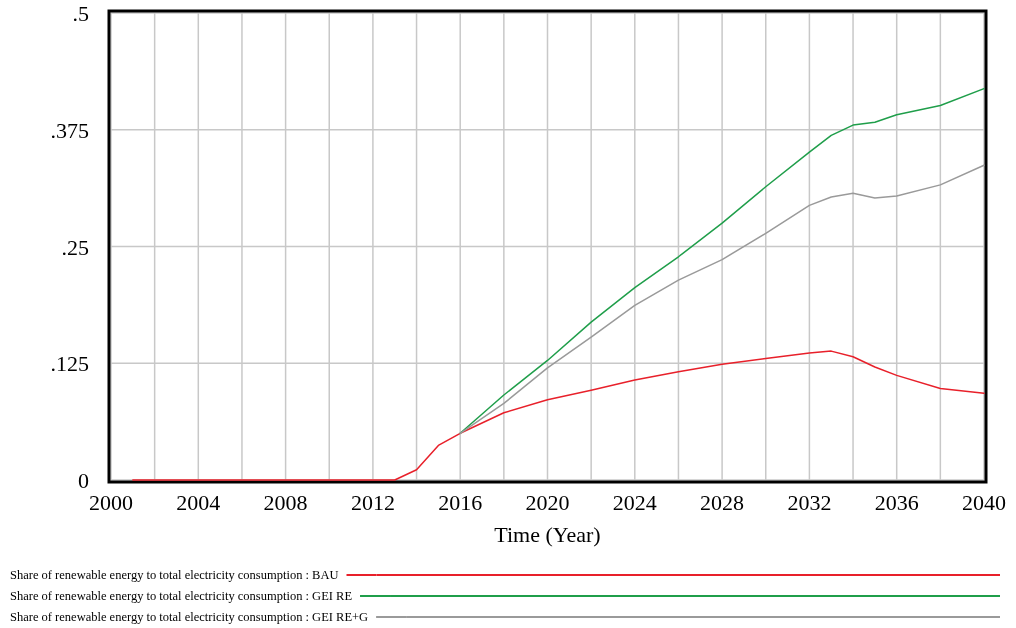  Describe the element at coordinates (722, 502) in the screenshot. I see `x-tick-label: 2028` at that location.